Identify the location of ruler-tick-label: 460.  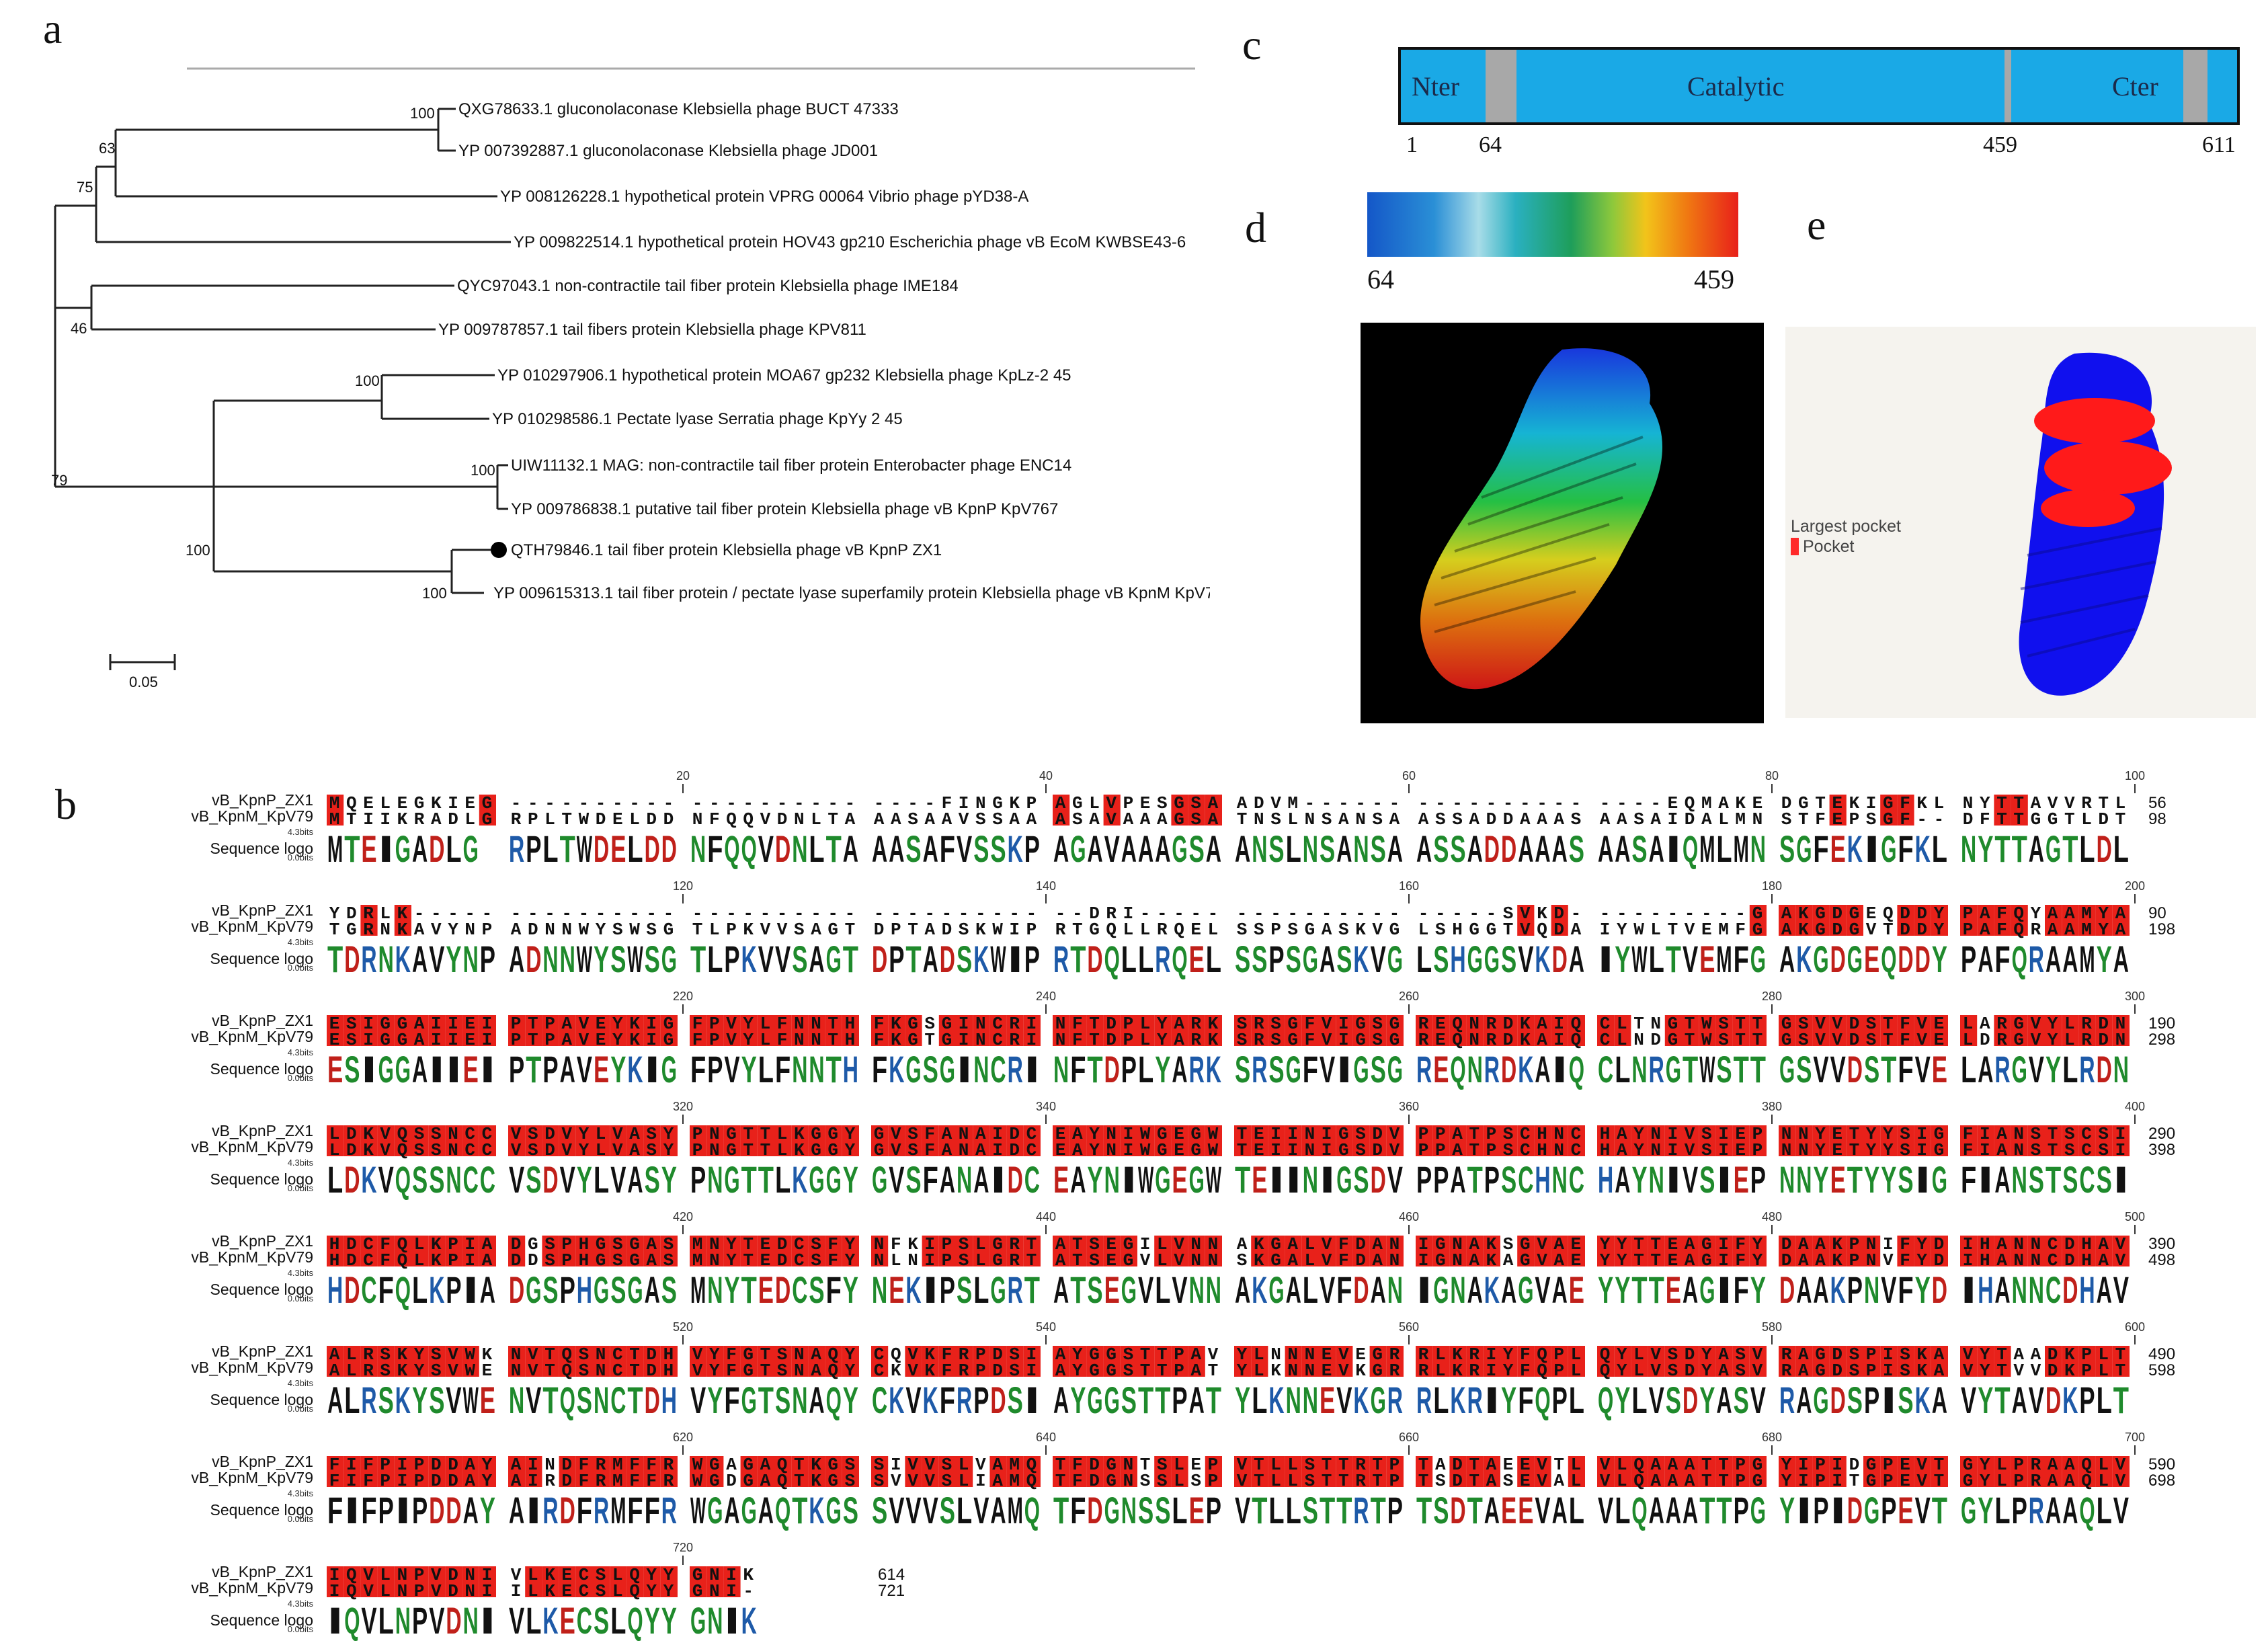
(1409, 1216).